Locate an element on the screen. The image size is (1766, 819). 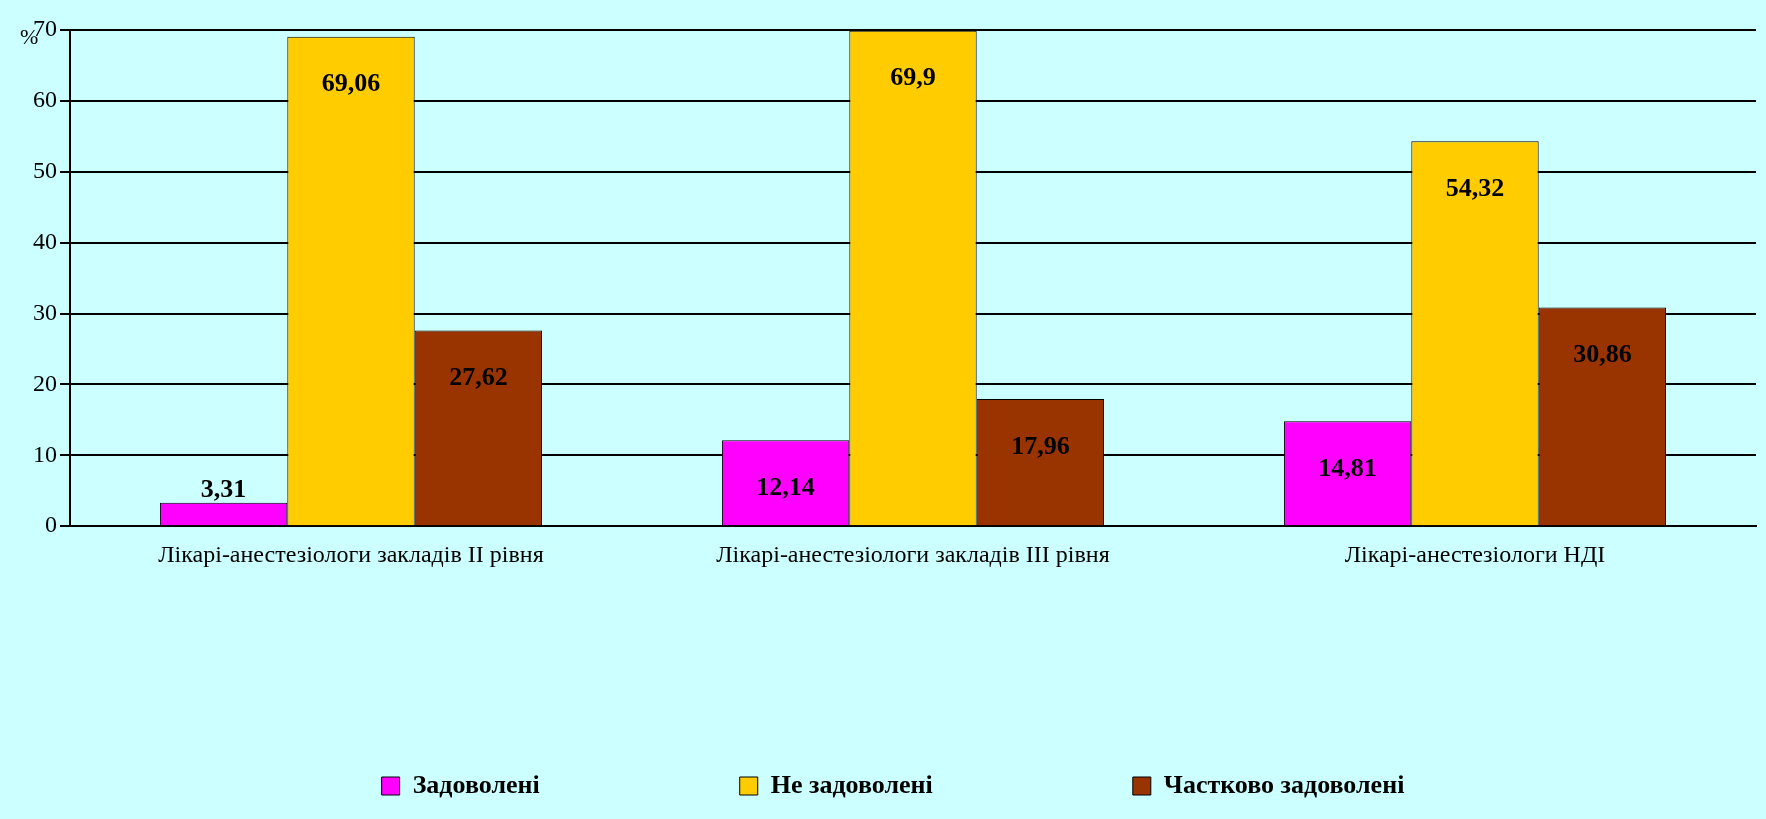
x-tick-label: Лікарі-анестезіологи закладів ІІІ рівня is located at coordinates (913, 553).